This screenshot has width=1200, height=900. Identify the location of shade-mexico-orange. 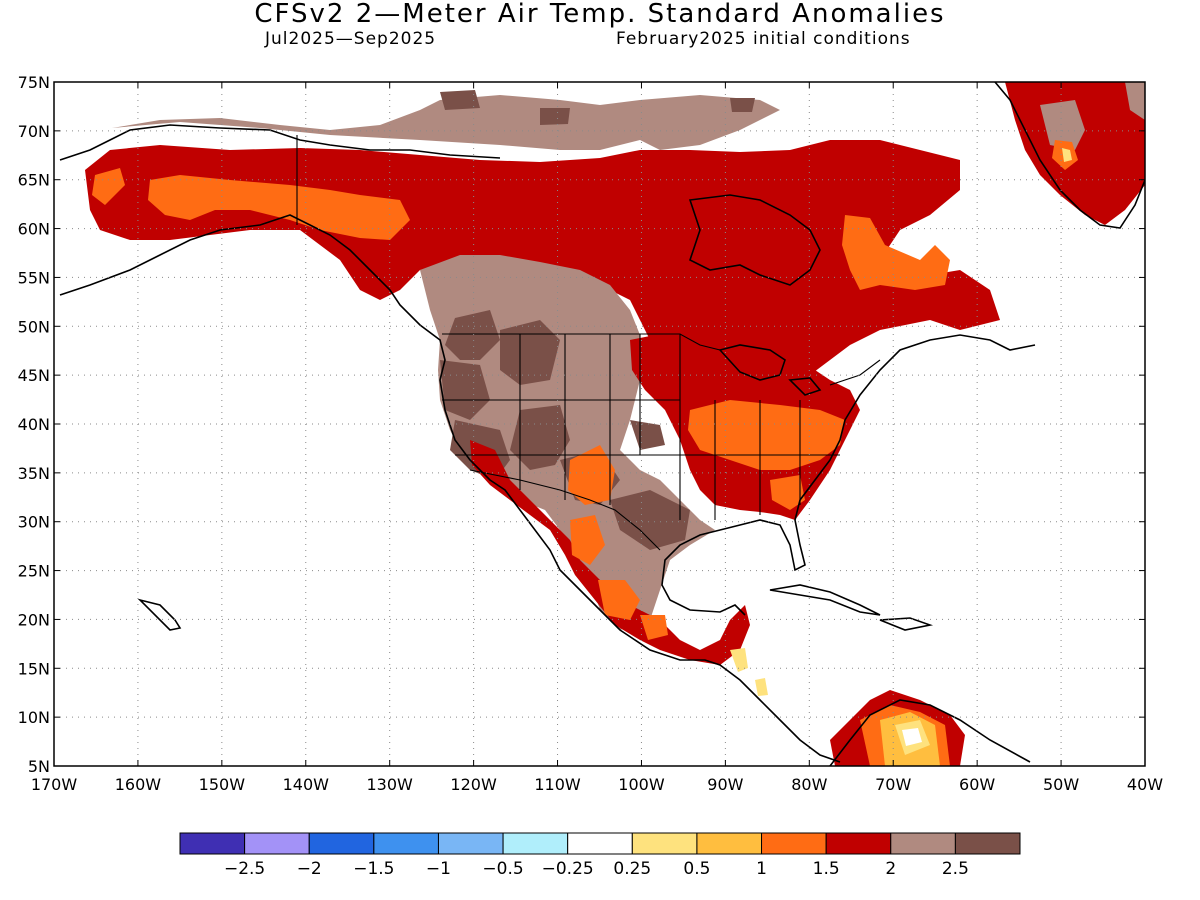
(618, 542).